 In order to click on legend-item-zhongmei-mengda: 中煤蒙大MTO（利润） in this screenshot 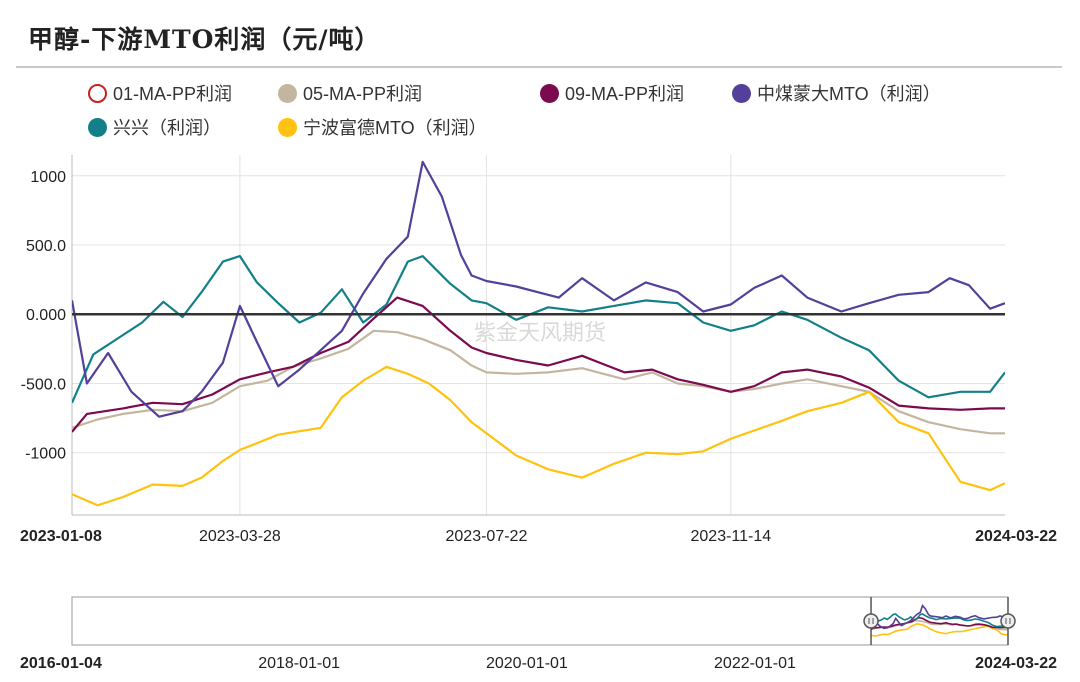, I will do `click(836, 93)`.